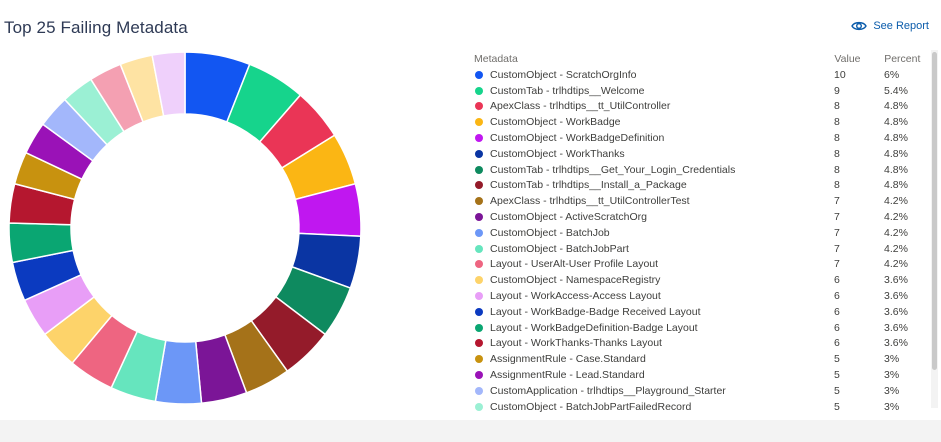  Describe the element at coordinates (96, 27) in the screenshot. I see `chart-title: Top 25 Failing Metadata` at that location.